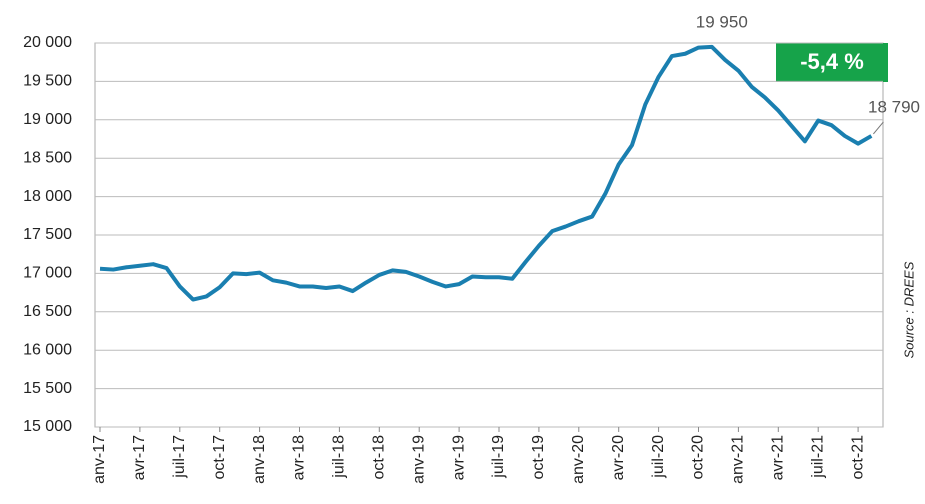  Describe the element at coordinates (618, 457) in the screenshot. I see `x-tick-label: avr-20` at that location.